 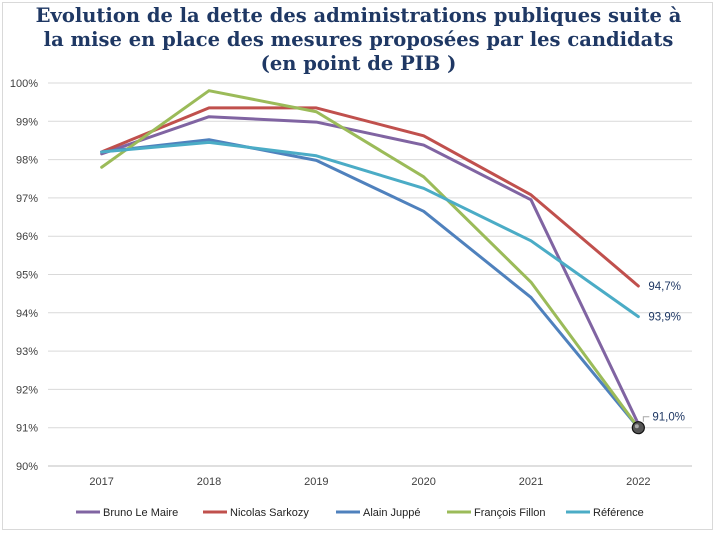 I want to click on x-tick-label: 2021, so click(x=531, y=482).